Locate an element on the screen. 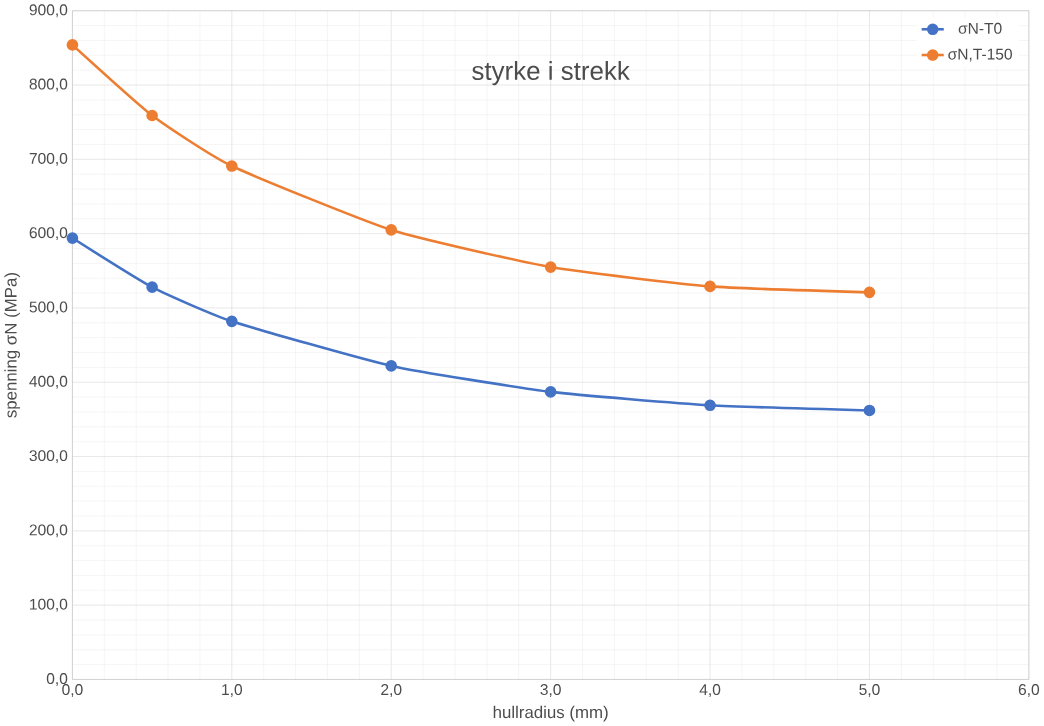 The height and width of the screenshot is (726, 1044). y-tick-label: 0,0 is located at coordinates (57, 679).